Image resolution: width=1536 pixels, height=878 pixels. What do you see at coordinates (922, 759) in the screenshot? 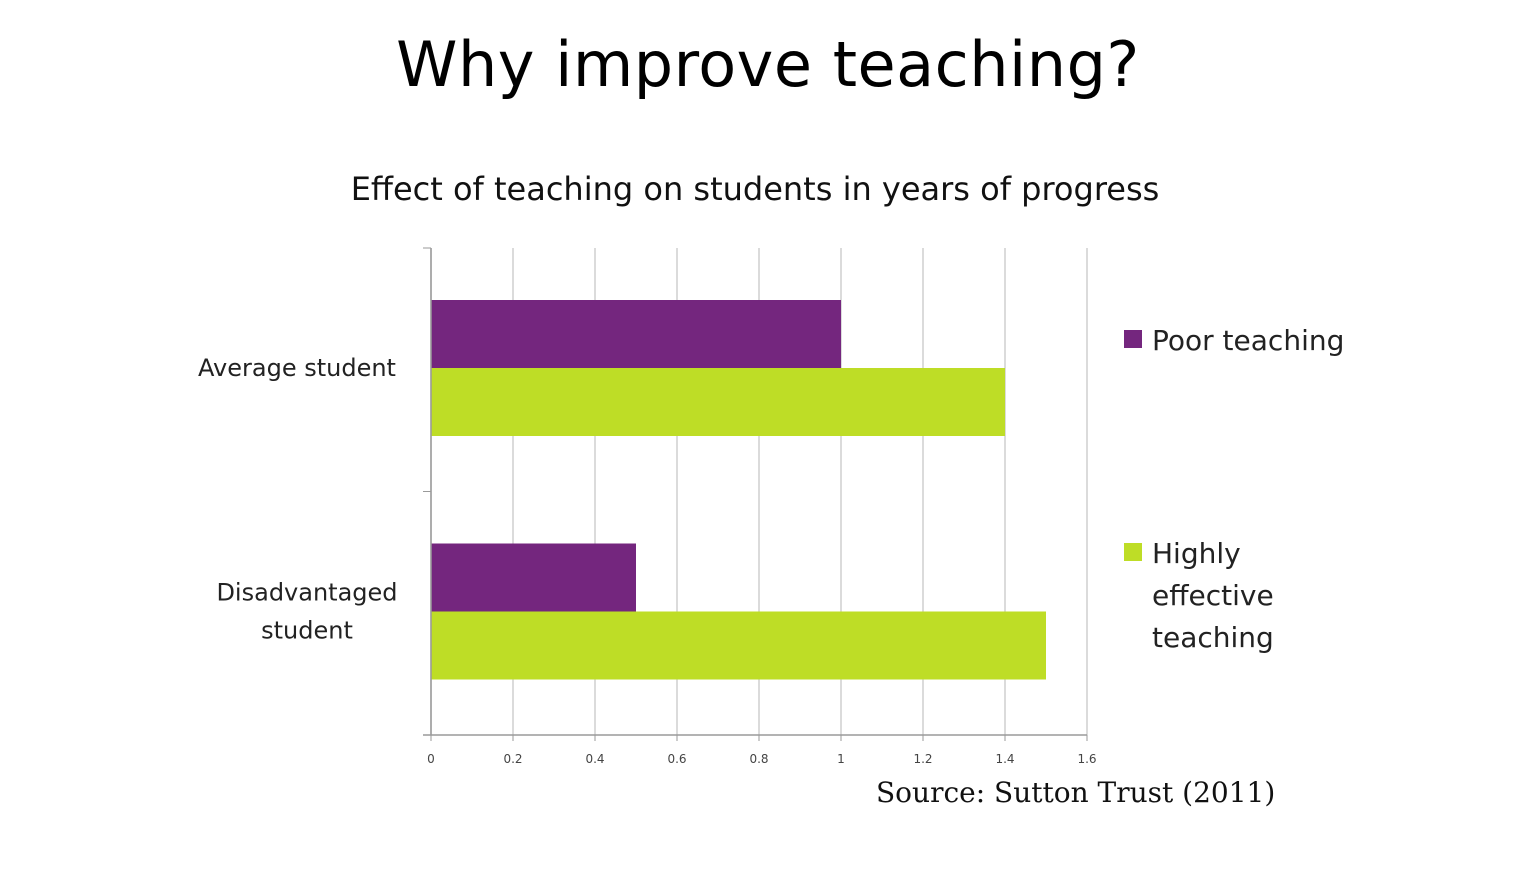
I see `x-tick-label: 1.2` at bounding box center [922, 759].